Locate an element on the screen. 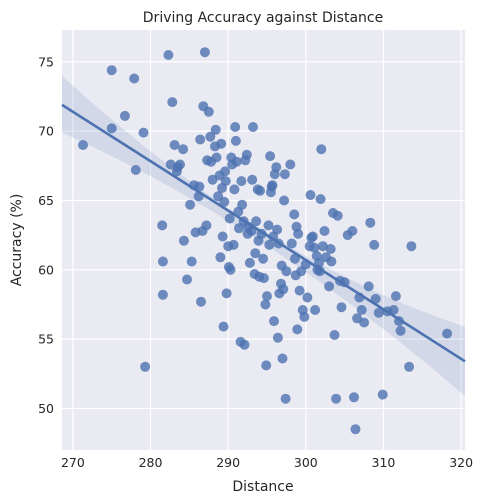 This screenshot has width=484, height=504. y-tick-label: 70 is located at coordinates (46, 131).